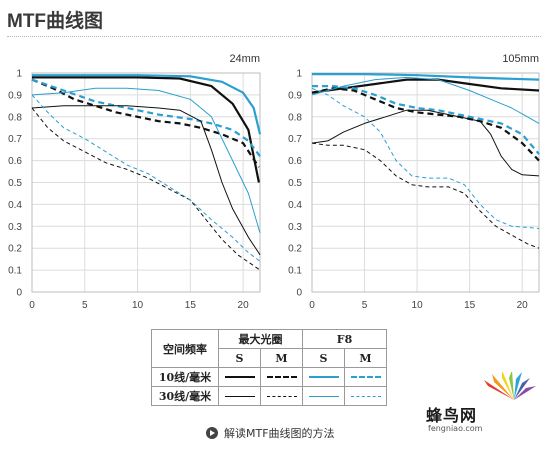 Image resolution: width=548 pixels, height=452 pixels. I want to click on watermark-url: fengniao.com, so click(455, 428).